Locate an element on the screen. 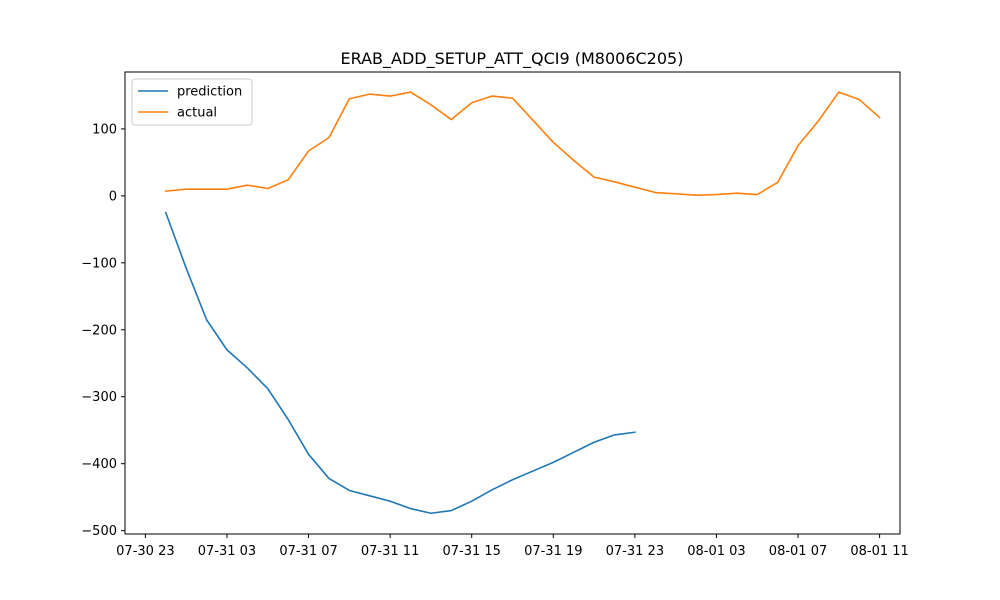 This screenshot has height=600, width=1000. x-tick-label-0: 07-30 23 is located at coordinates (145, 551).